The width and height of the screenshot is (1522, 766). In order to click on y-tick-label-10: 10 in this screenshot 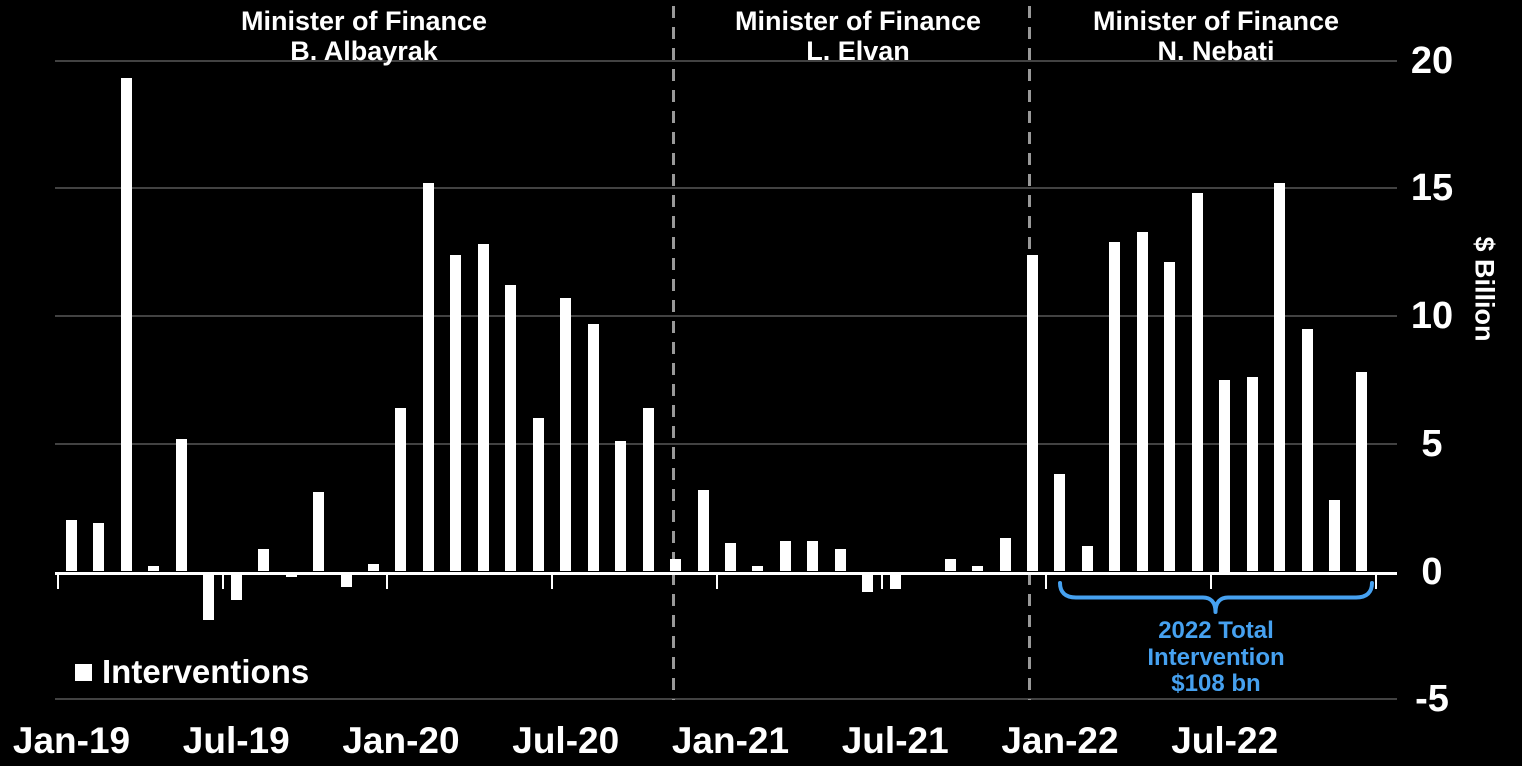, I will do `click(1432, 316)`.